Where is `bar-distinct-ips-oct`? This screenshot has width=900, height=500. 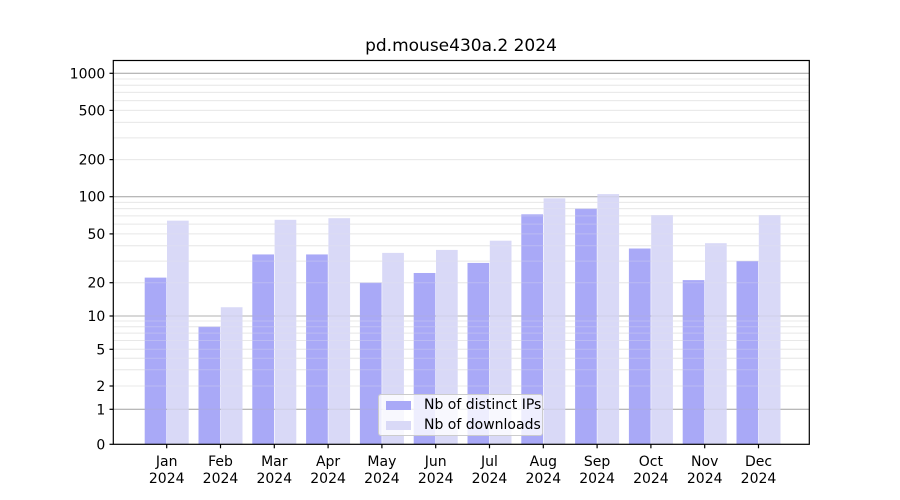 bar-distinct-ips-oct is located at coordinates (639, 346).